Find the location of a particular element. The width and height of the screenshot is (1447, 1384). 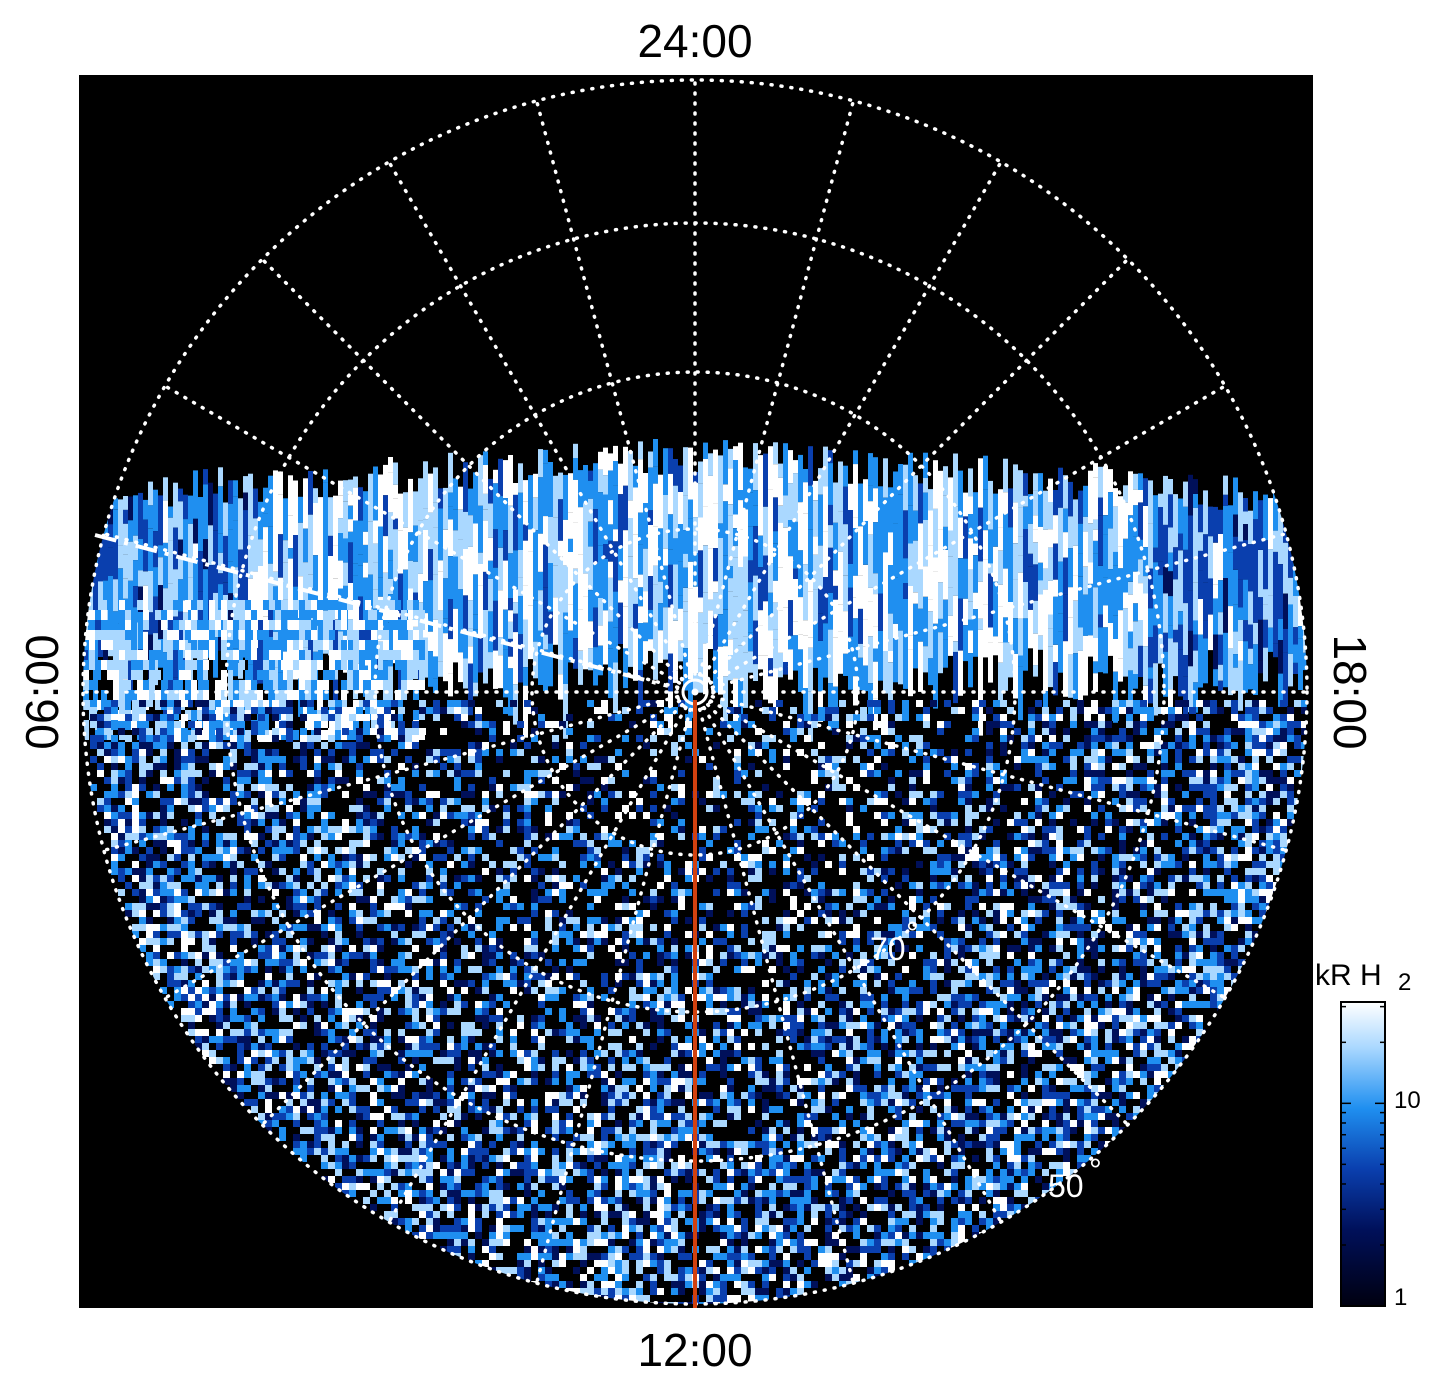

label-bottom: 12:00 is located at coordinates (694, 1350).